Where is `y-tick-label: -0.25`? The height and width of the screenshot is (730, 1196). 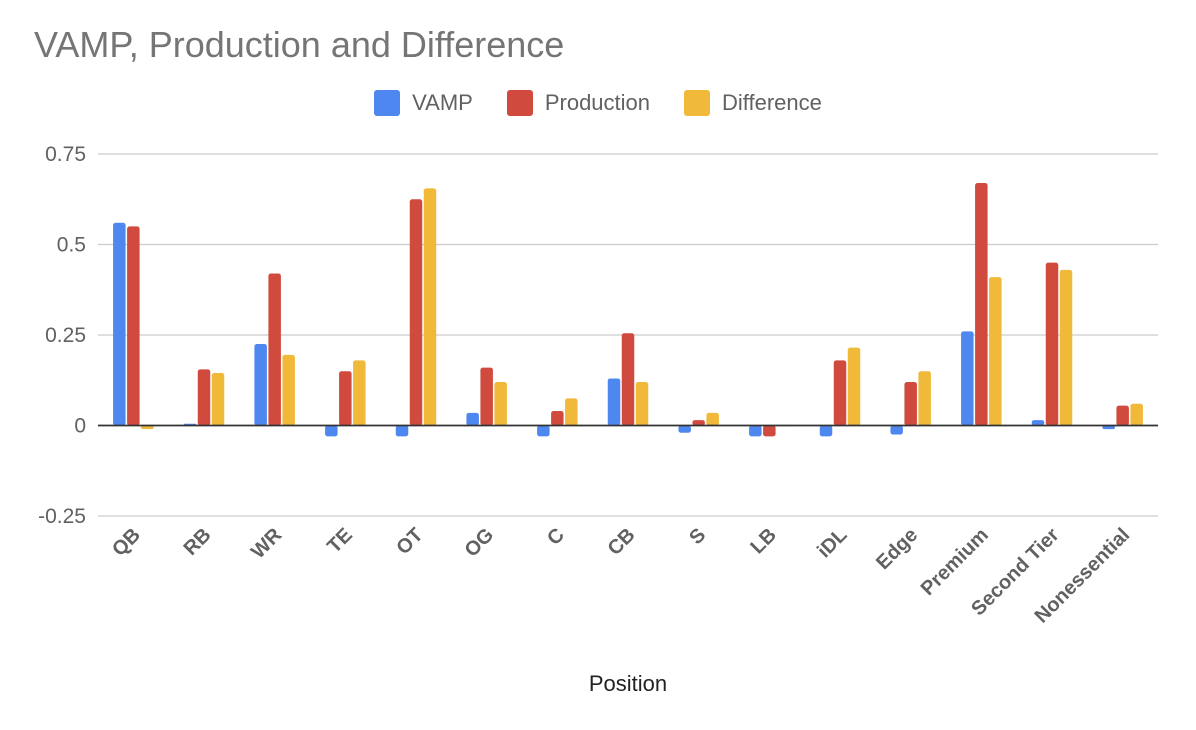 y-tick-label: -0.25 is located at coordinates (62, 516).